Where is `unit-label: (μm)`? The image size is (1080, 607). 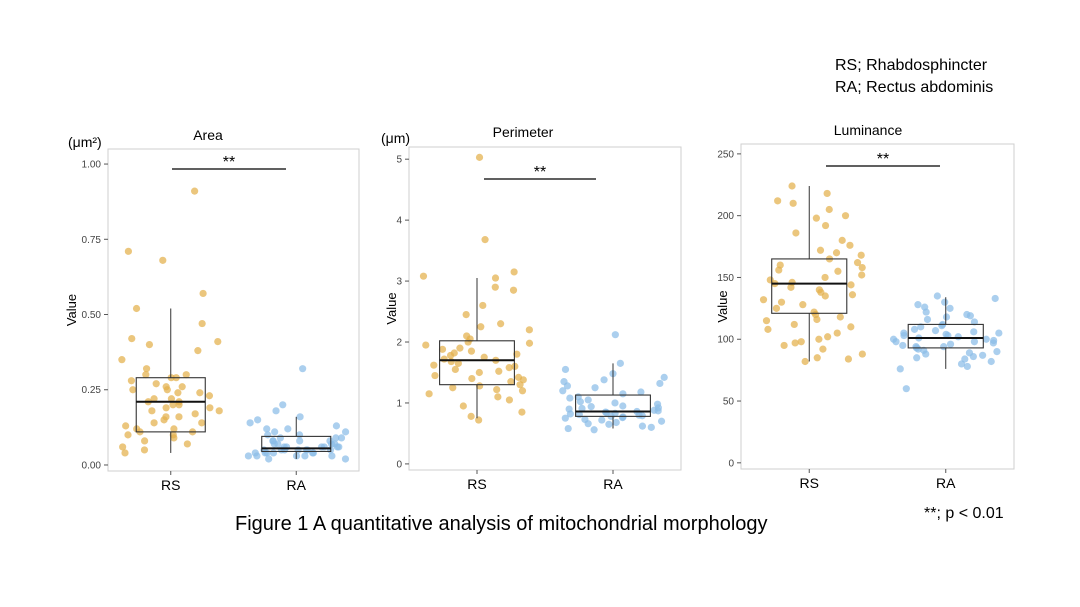
unit-label: (μm) is located at coordinates (395, 138).